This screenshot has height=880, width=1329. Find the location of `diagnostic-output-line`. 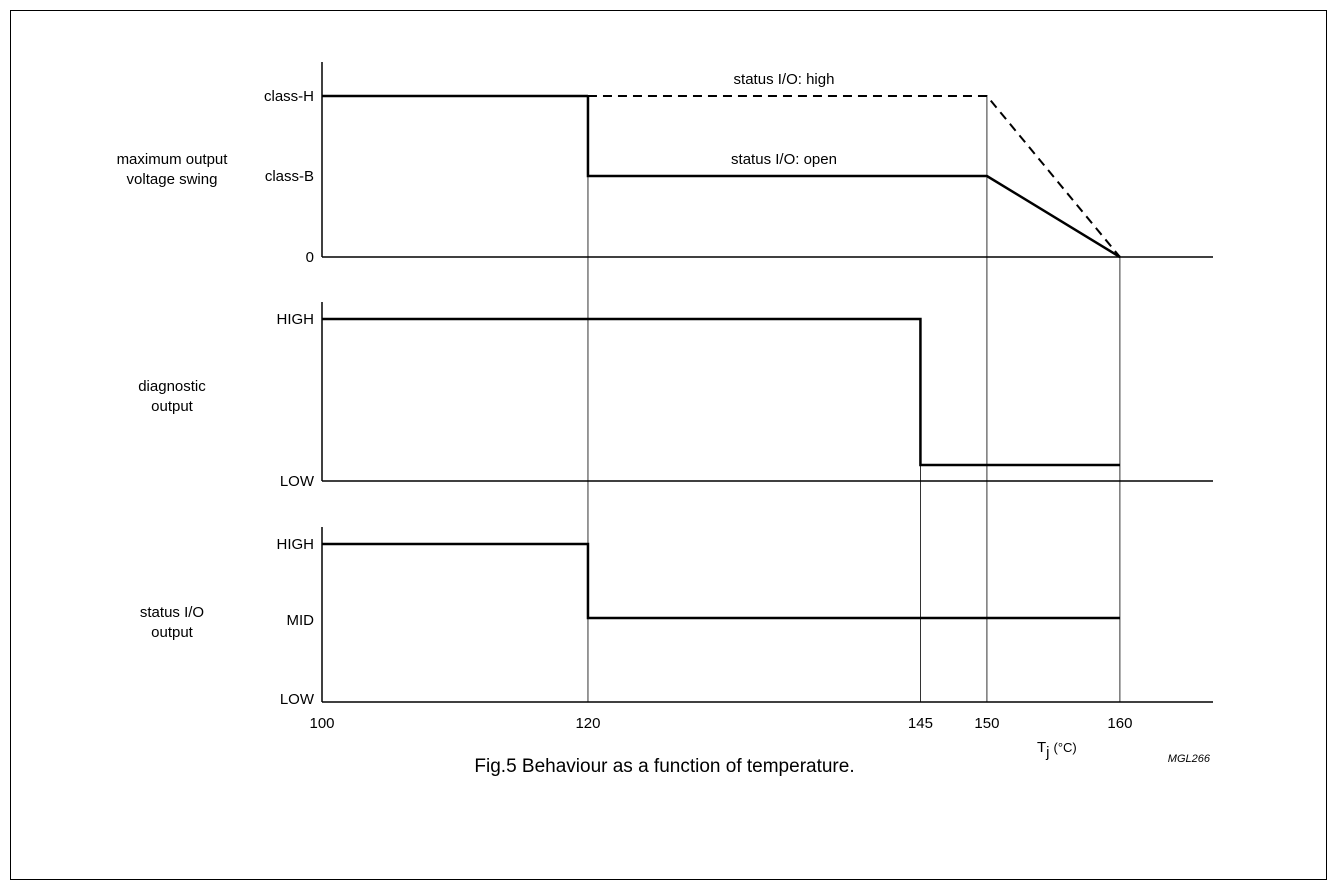

diagnostic-output-line is located at coordinates (721, 392).